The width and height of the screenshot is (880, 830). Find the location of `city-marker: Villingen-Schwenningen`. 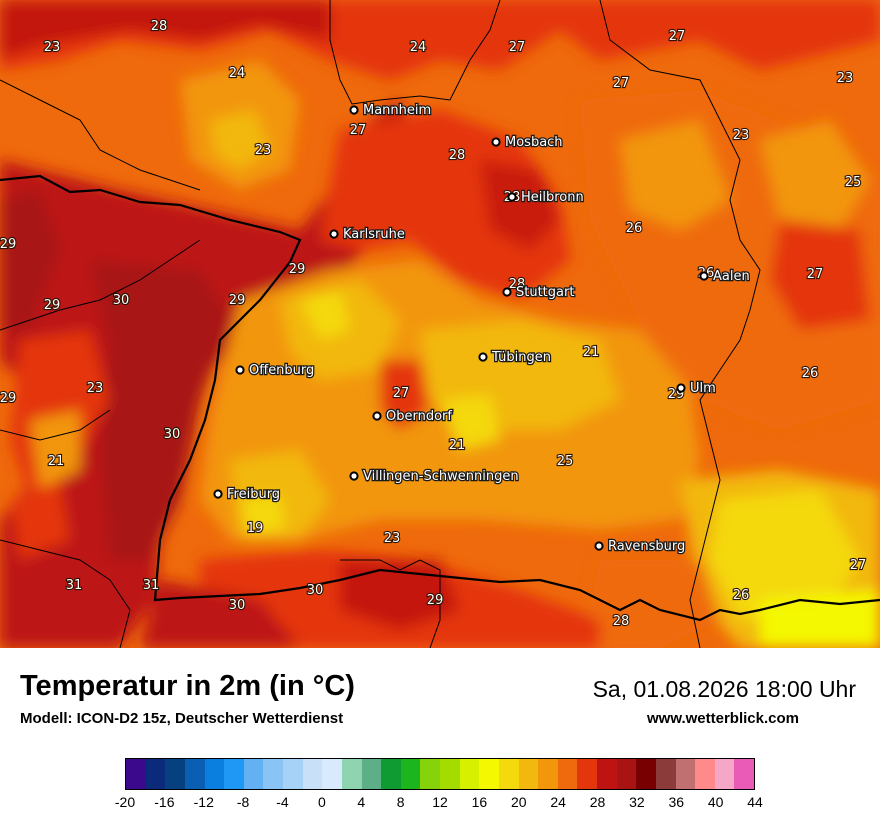

city-marker: Villingen-Schwenningen is located at coordinates (434, 476).